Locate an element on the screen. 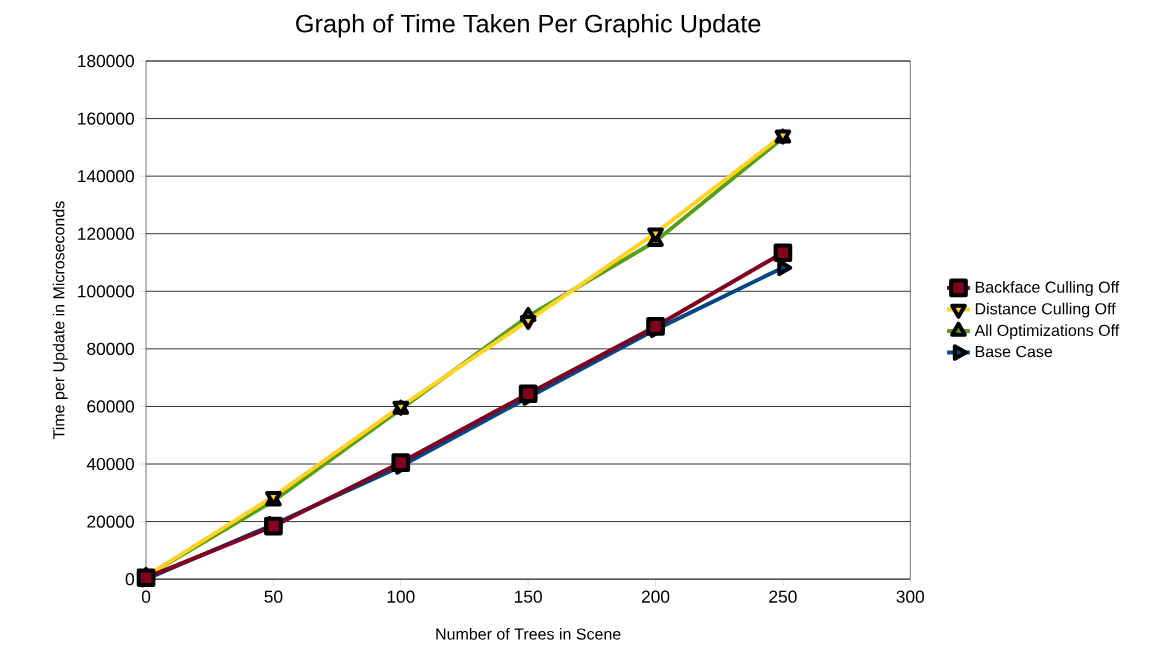  chart-title: Graph of Time Taken Per Graphic Update is located at coordinates (528, 25).